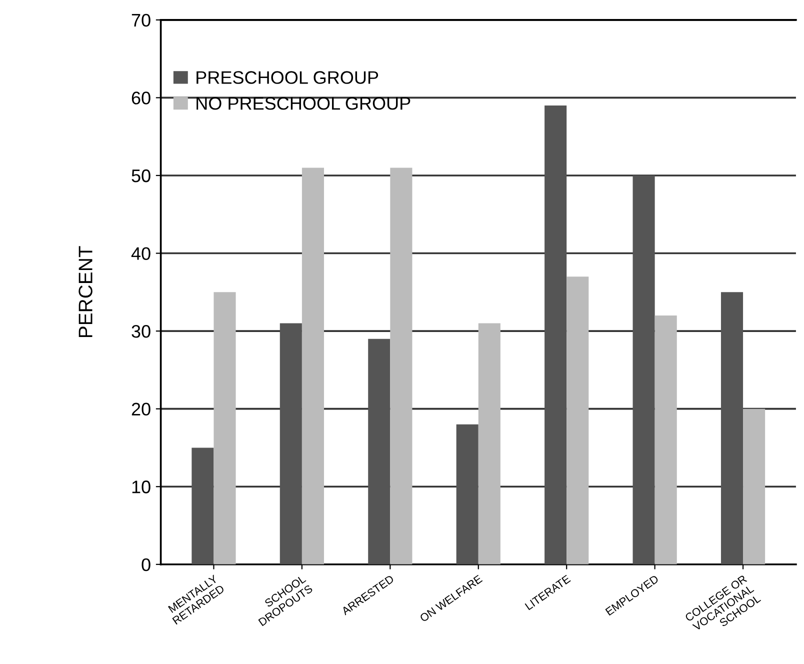 The width and height of the screenshot is (804, 664). I want to click on legend-label: NO PRESCHOOL GROUP, so click(303, 103).